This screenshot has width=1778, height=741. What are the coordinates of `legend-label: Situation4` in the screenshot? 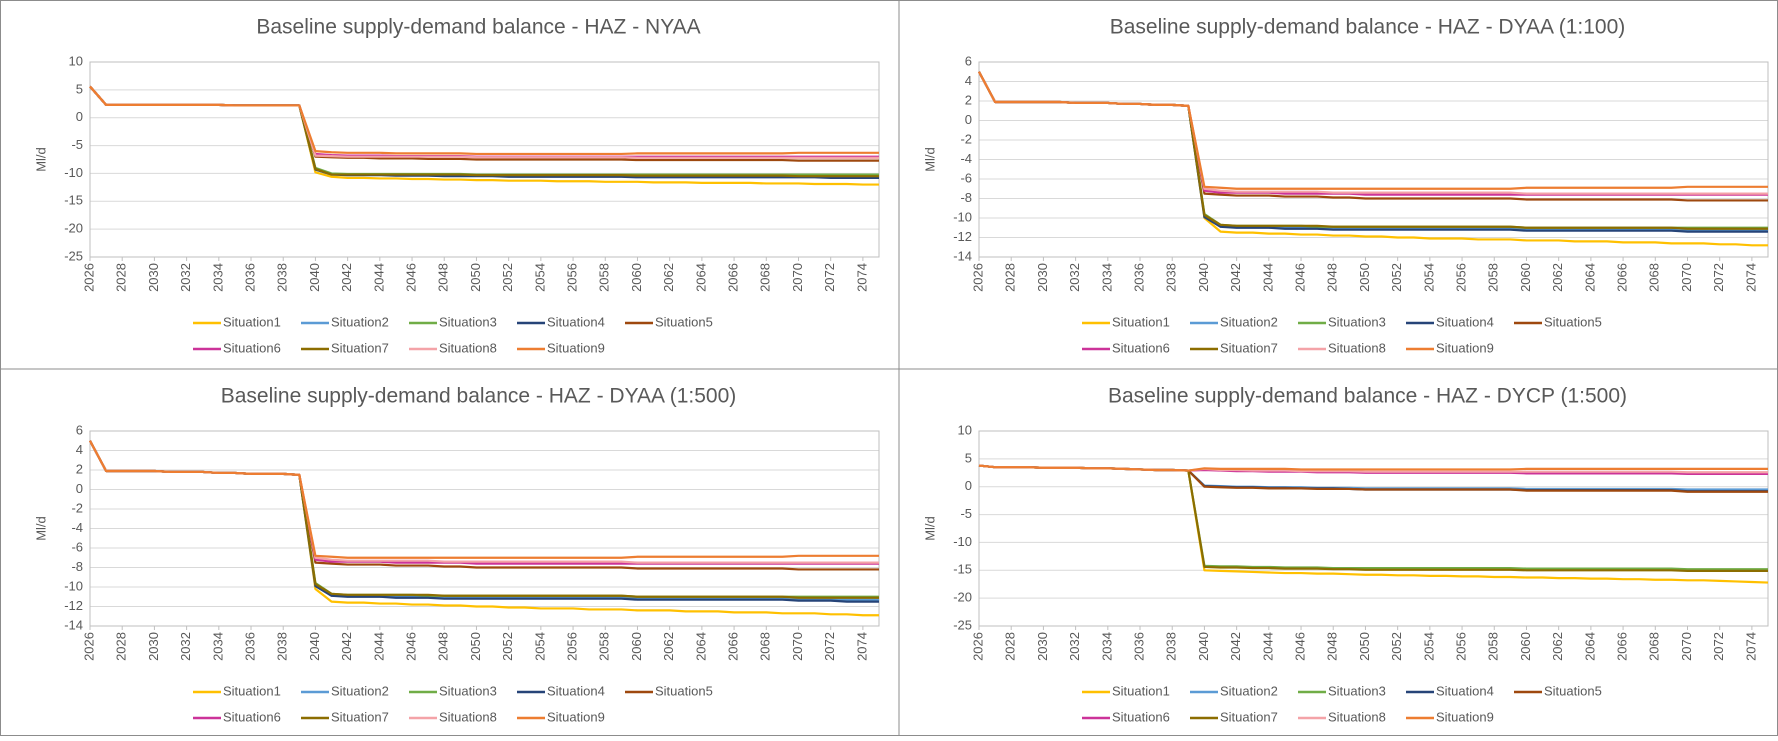 It's located at (1465, 690).